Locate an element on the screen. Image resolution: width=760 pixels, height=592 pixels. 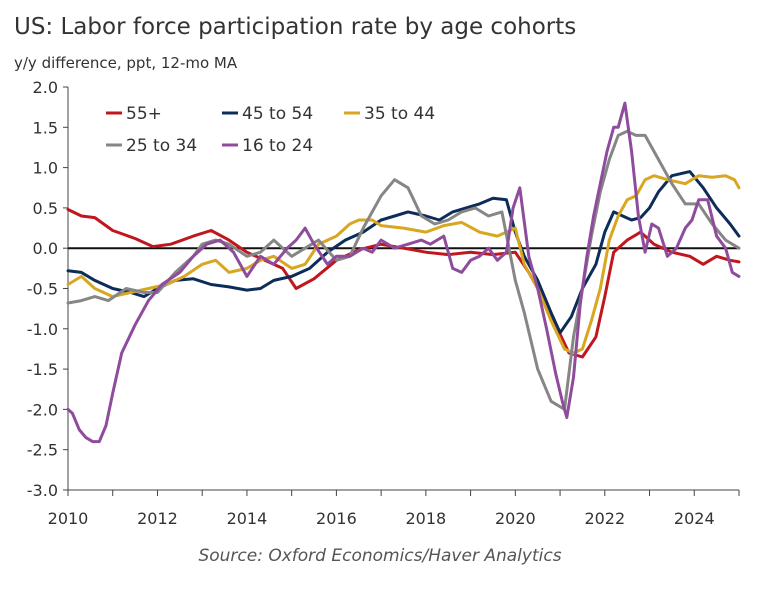
y-tick-label: -3.0 is located at coordinates (42, 490).